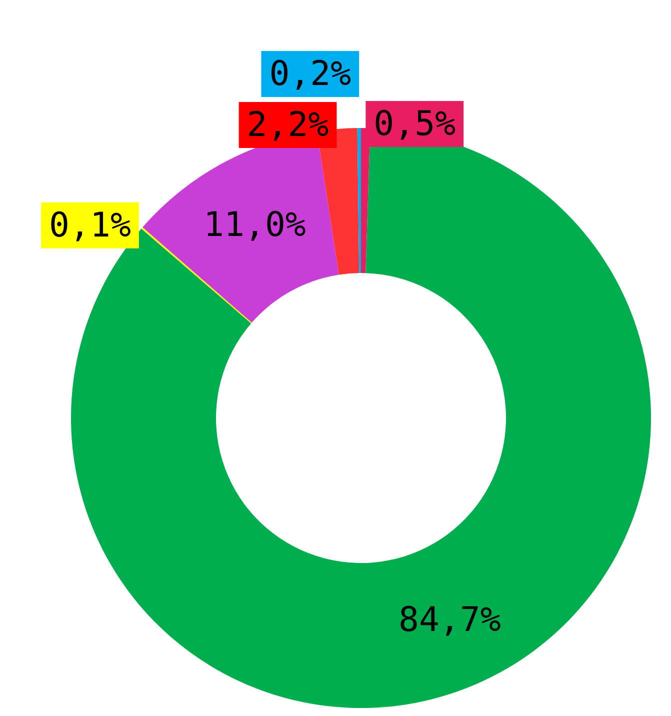 This screenshot has width=671, height=716. What do you see at coordinates (287, 125) in the screenshot?
I see `data-label: 2,2%` at bounding box center [287, 125].